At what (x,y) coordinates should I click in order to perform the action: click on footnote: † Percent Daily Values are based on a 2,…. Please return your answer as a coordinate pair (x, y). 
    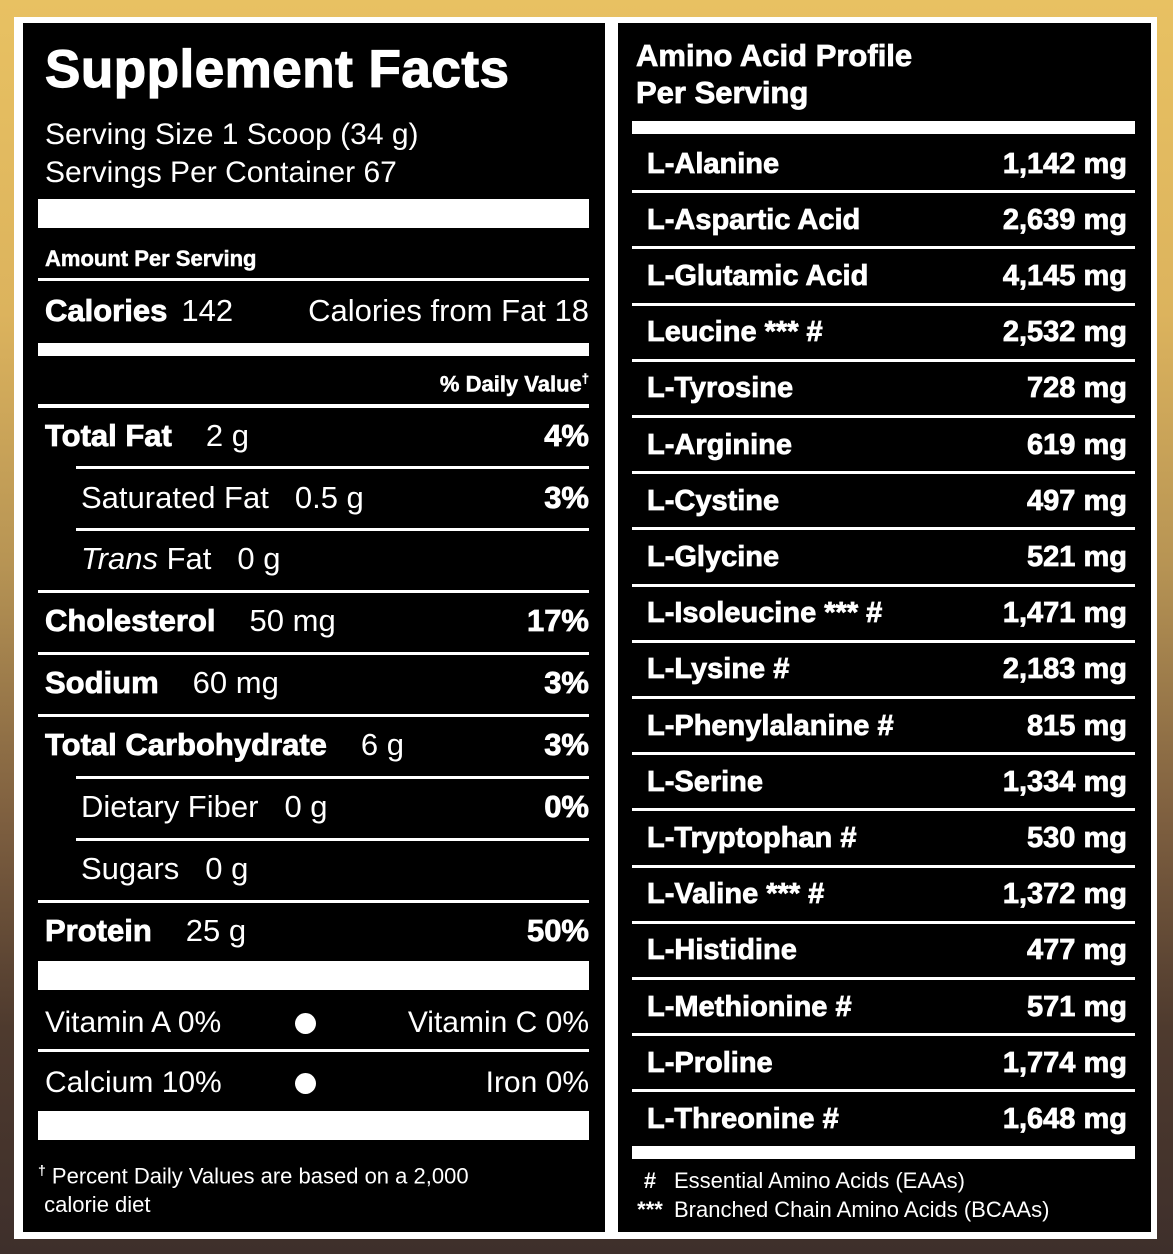
    Looking at the image, I should click on (253, 1190).